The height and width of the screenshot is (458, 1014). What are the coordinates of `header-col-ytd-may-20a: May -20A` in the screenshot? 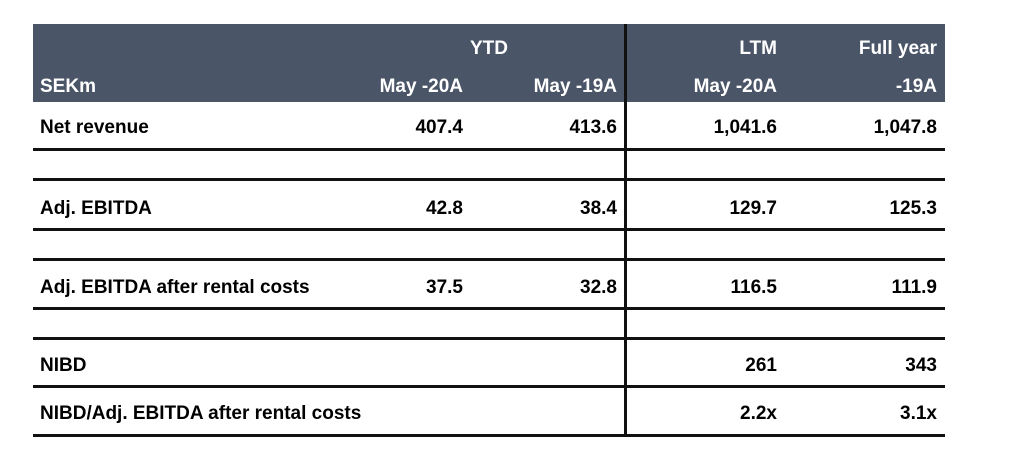 It's located at (421, 86).